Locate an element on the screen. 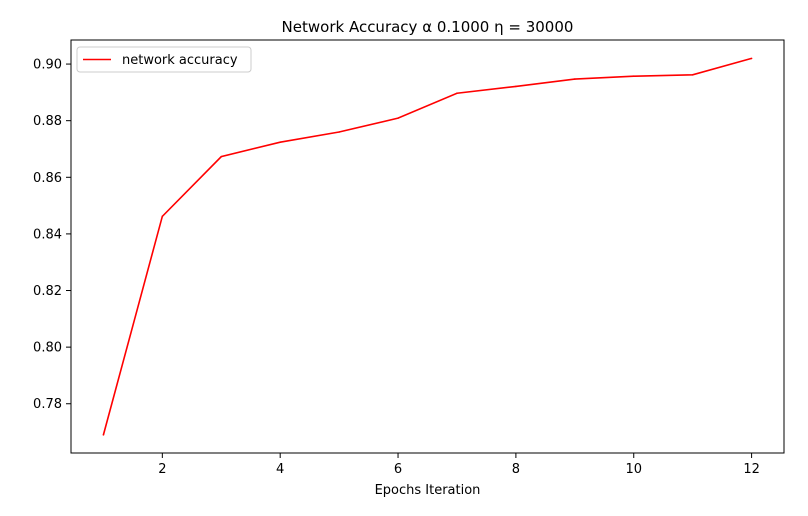 This screenshot has height=516, width=808. y-tick-label: 0.86 is located at coordinates (47, 178).